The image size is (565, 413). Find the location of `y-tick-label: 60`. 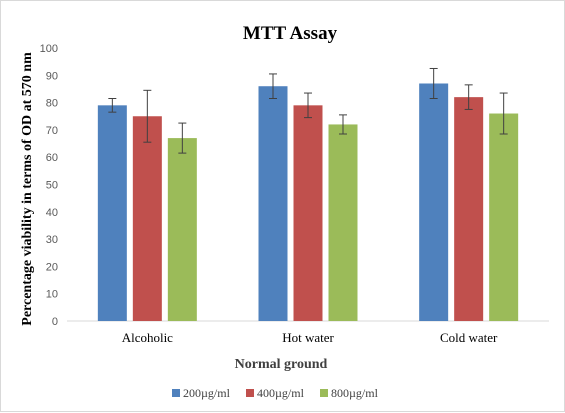

y-tick-label: 60 is located at coordinates (52, 158).